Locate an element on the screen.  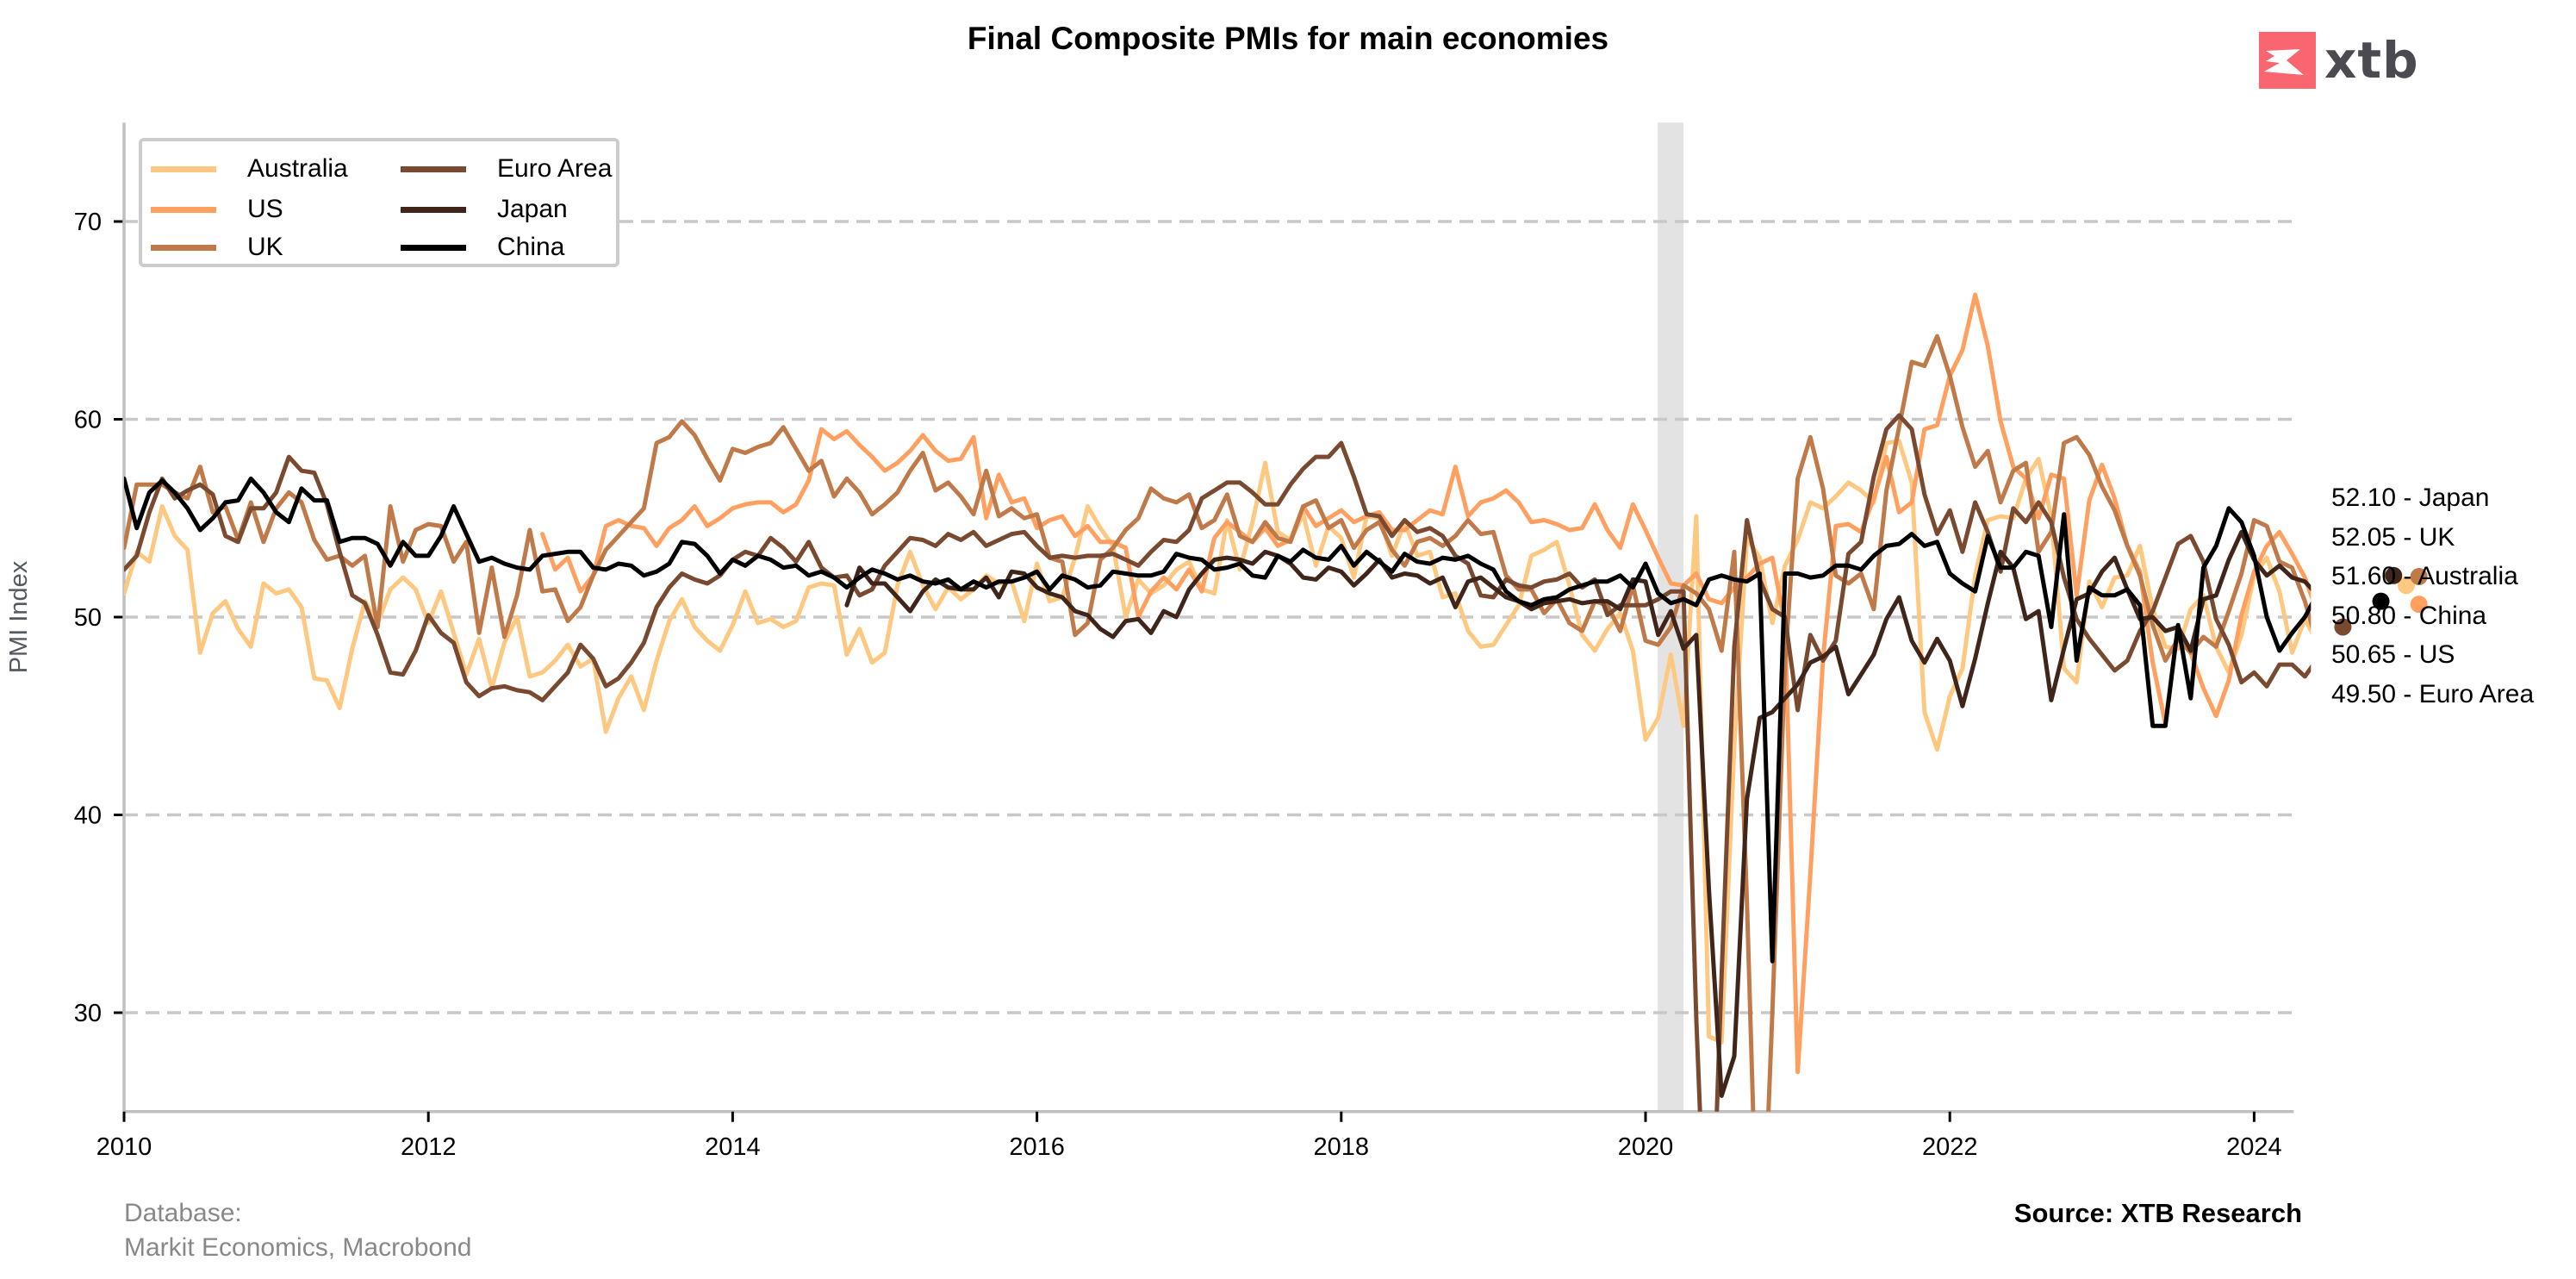
legend-item-china: China is located at coordinates (509, 248).